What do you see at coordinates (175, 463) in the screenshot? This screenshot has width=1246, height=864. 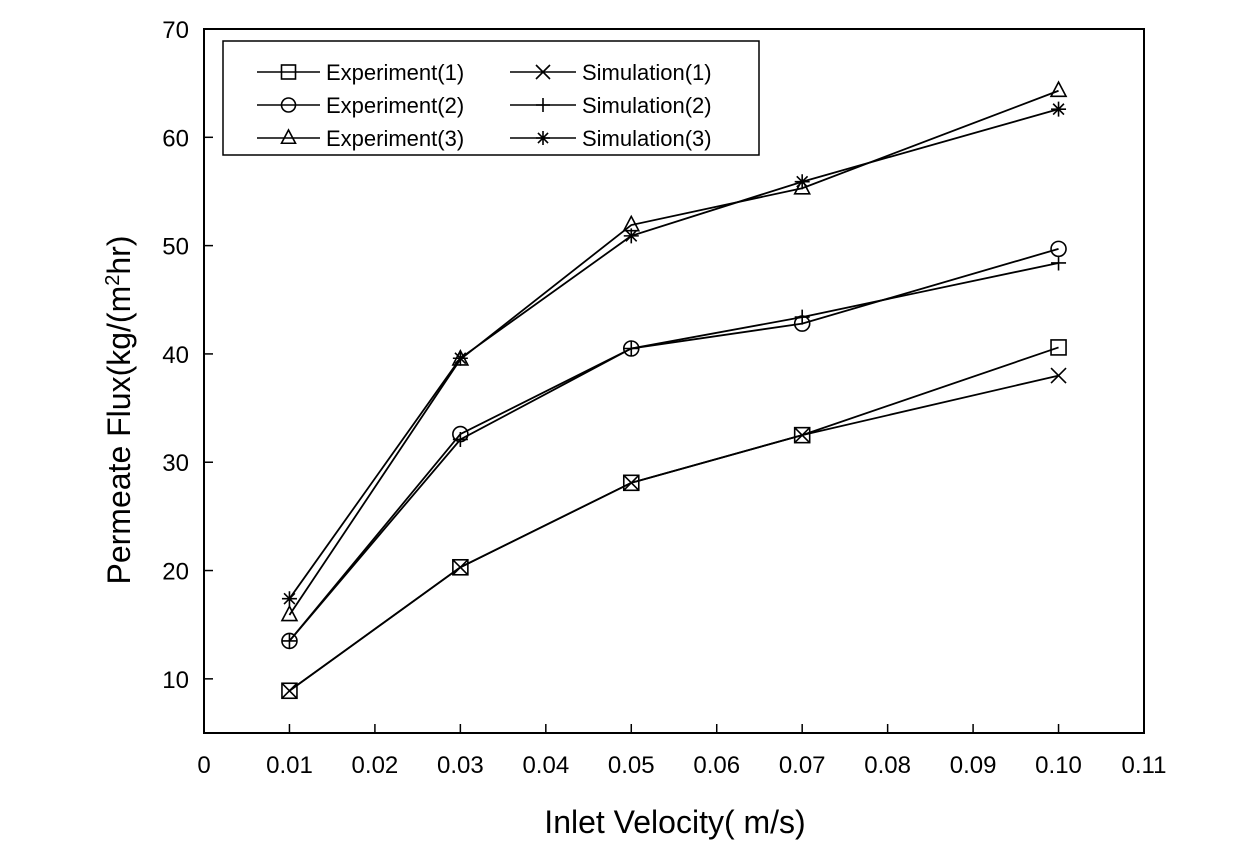 I see `y-tick-label: 30` at bounding box center [175, 463].